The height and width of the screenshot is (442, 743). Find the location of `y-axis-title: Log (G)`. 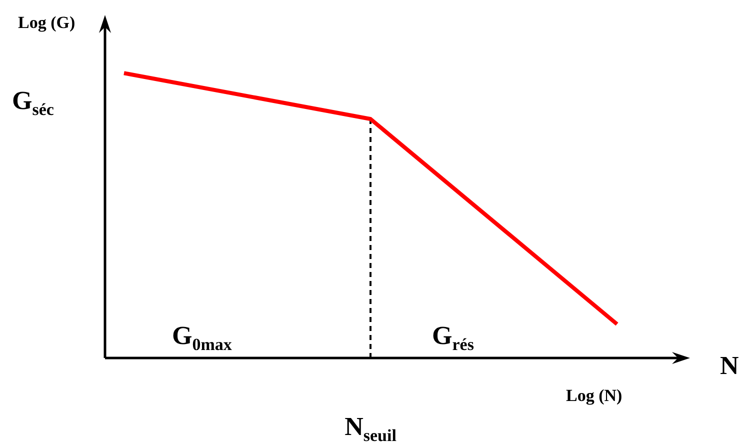

y-axis-title: Log (G) is located at coordinates (47, 22).